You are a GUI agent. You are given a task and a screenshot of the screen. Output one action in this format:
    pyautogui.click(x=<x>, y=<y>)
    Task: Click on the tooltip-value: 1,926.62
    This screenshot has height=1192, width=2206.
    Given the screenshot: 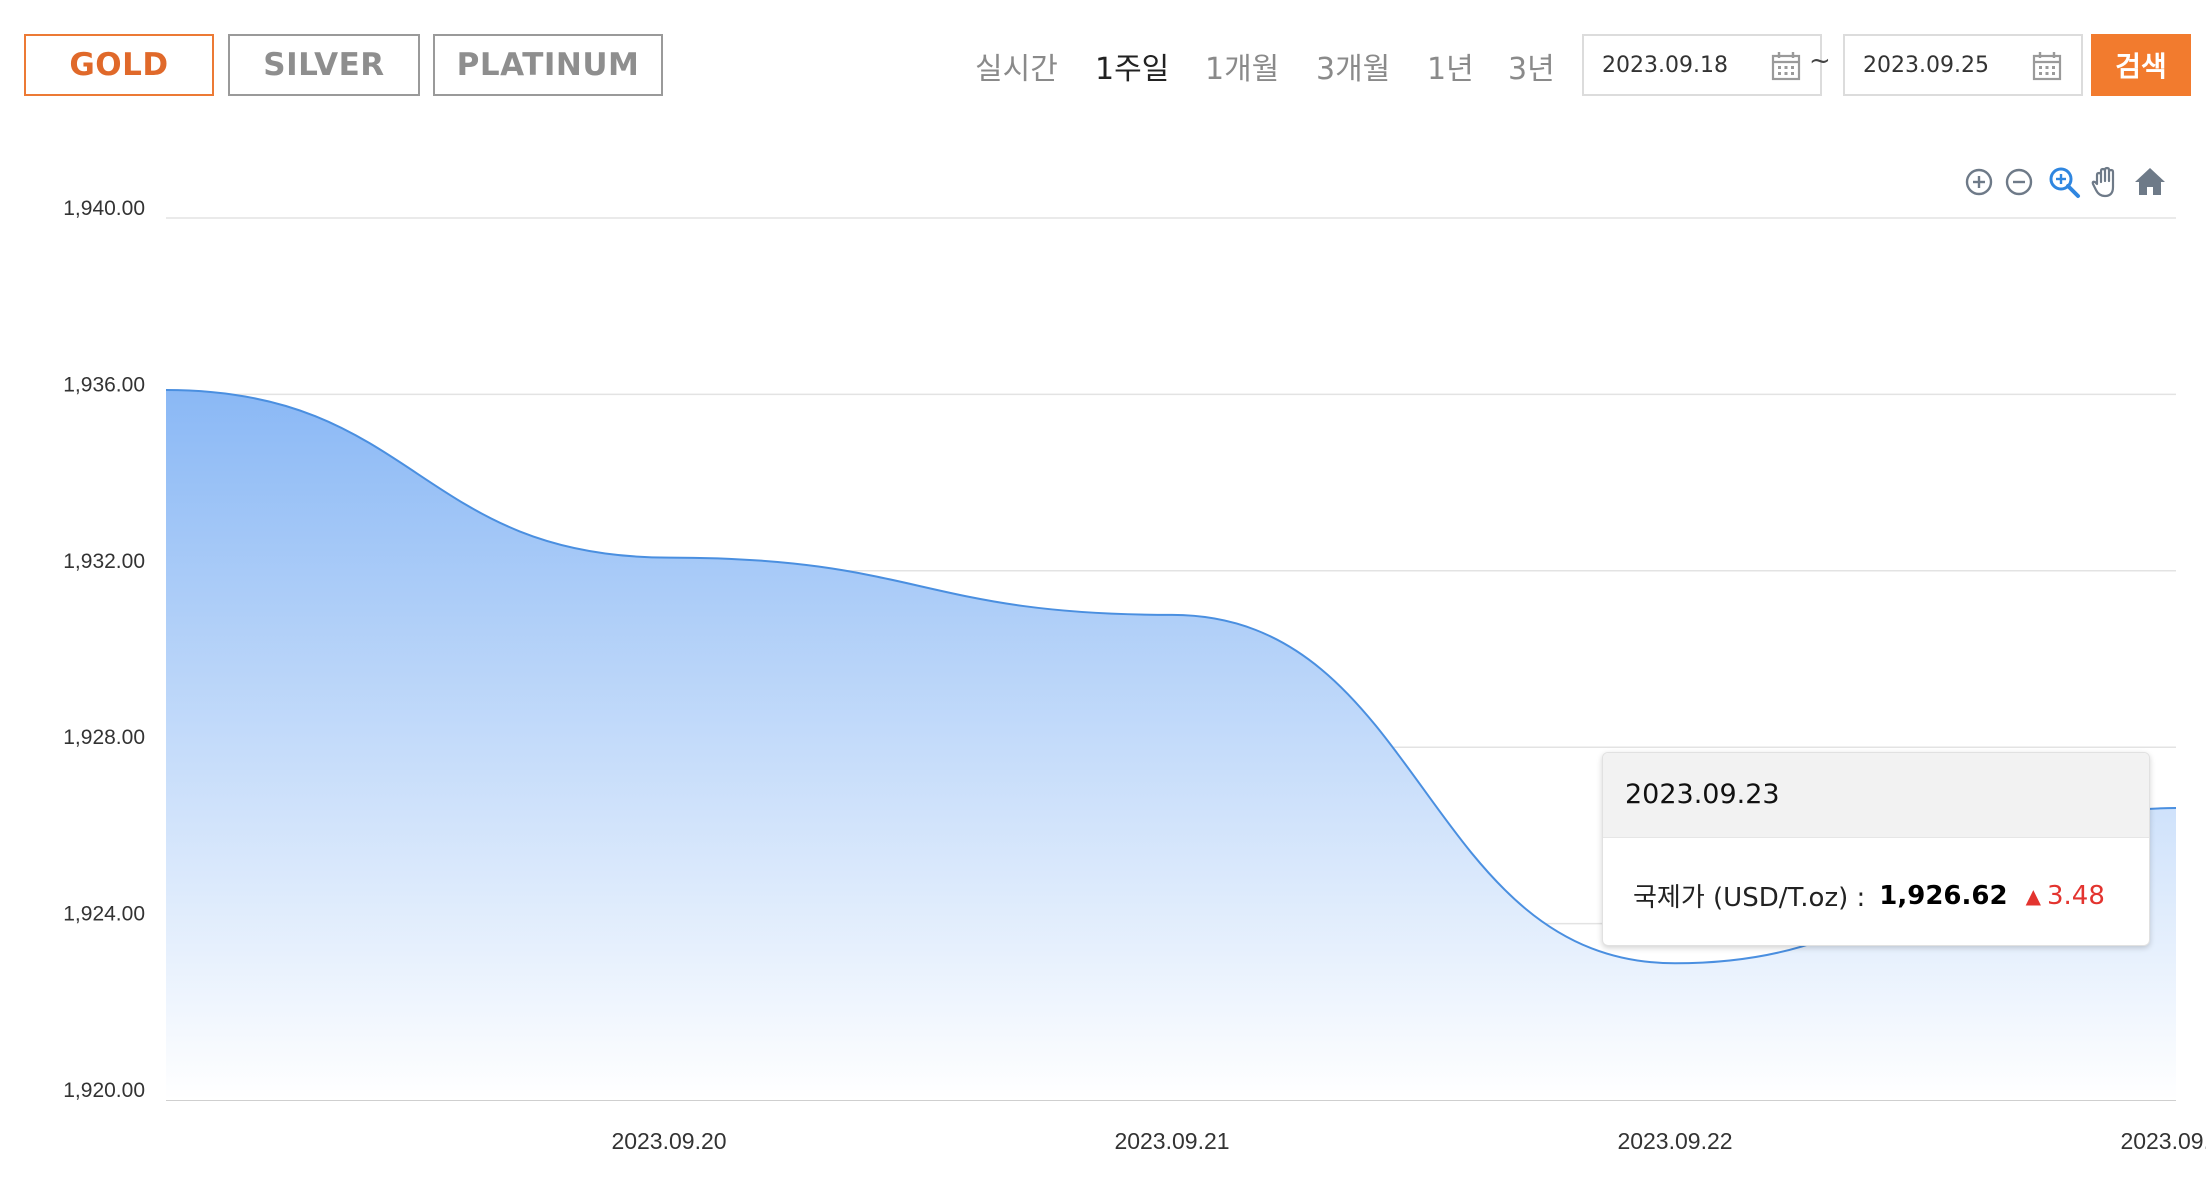 What is the action you would take?
    pyautogui.click(x=1943, y=895)
    